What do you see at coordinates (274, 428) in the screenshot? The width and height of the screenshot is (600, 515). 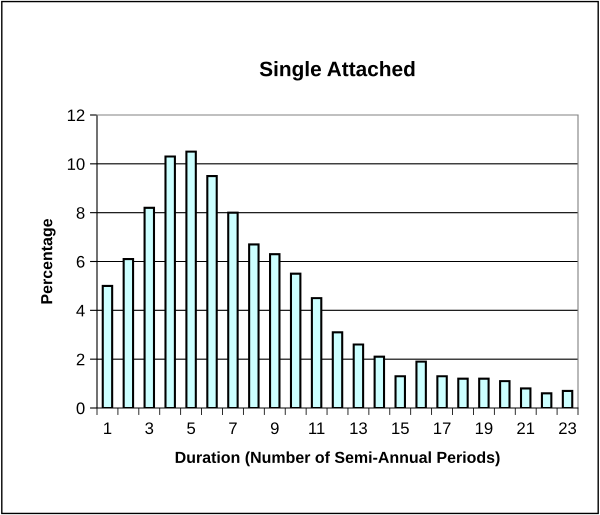 I see `x-tick-label: 9` at bounding box center [274, 428].